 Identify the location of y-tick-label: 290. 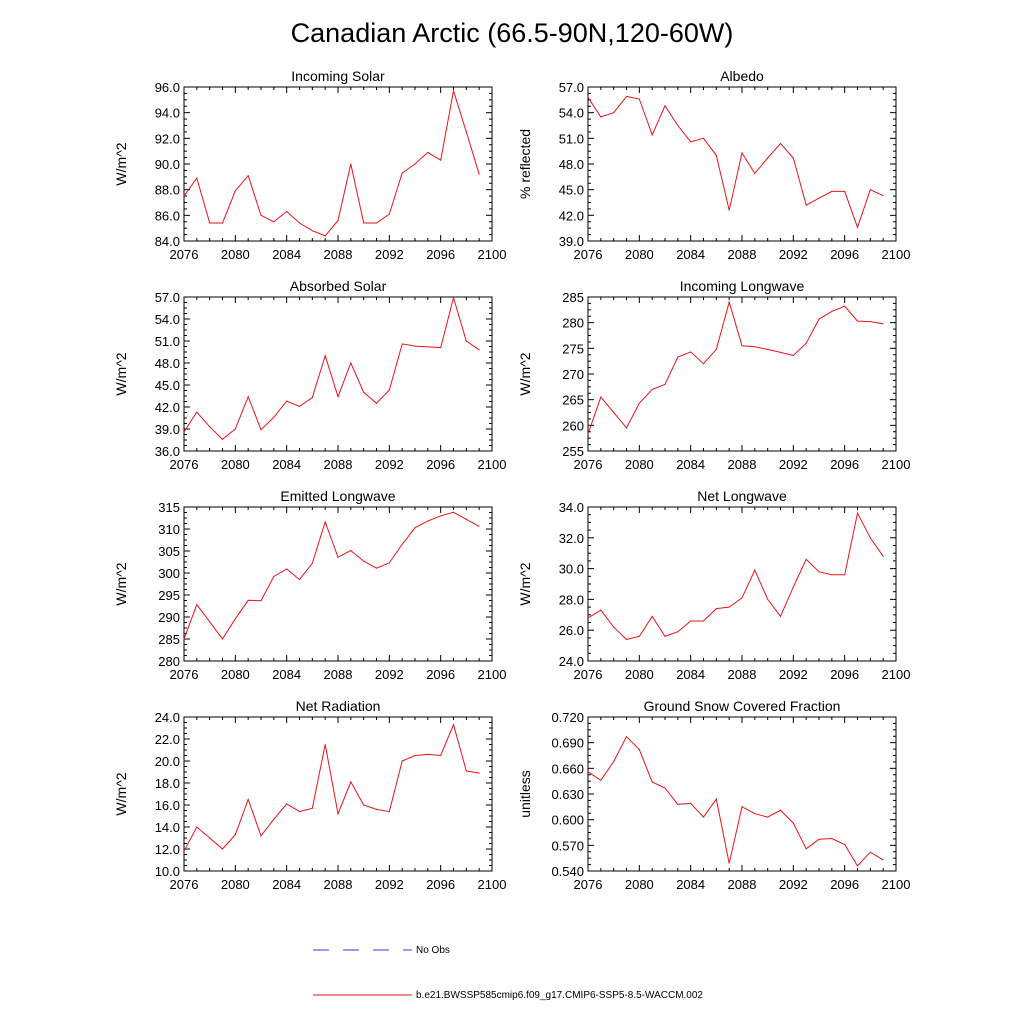
(169, 617).